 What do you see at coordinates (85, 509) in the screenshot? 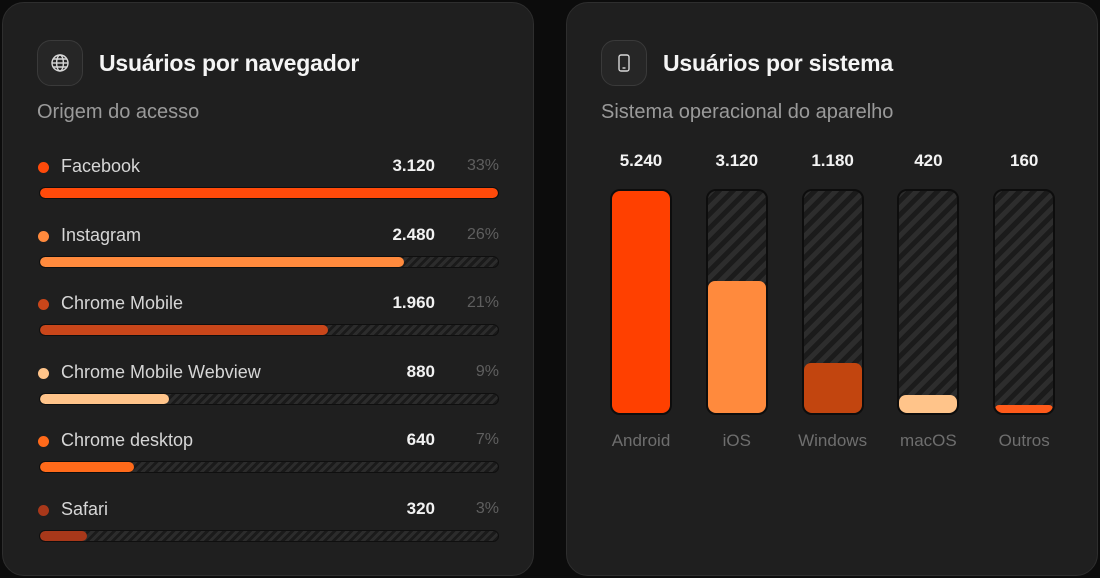
I see `browser-label: Safari` at bounding box center [85, 509].